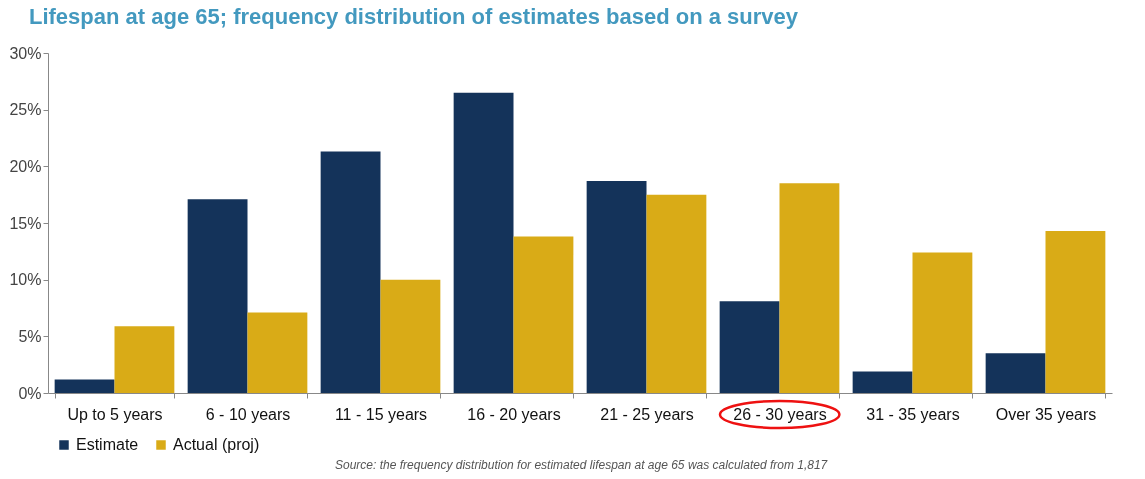 This screenshot has height=479, width=1145. Describe the element at coordinates (381, 414) in the screenshot. I see `x-tick-label: 11 - 15 years` at that location.